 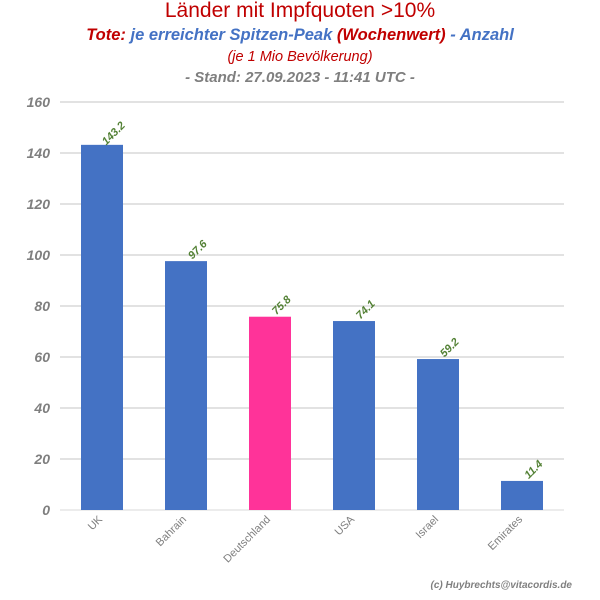 I want to click on data-label: 75.8, so click(x=282, y=305).